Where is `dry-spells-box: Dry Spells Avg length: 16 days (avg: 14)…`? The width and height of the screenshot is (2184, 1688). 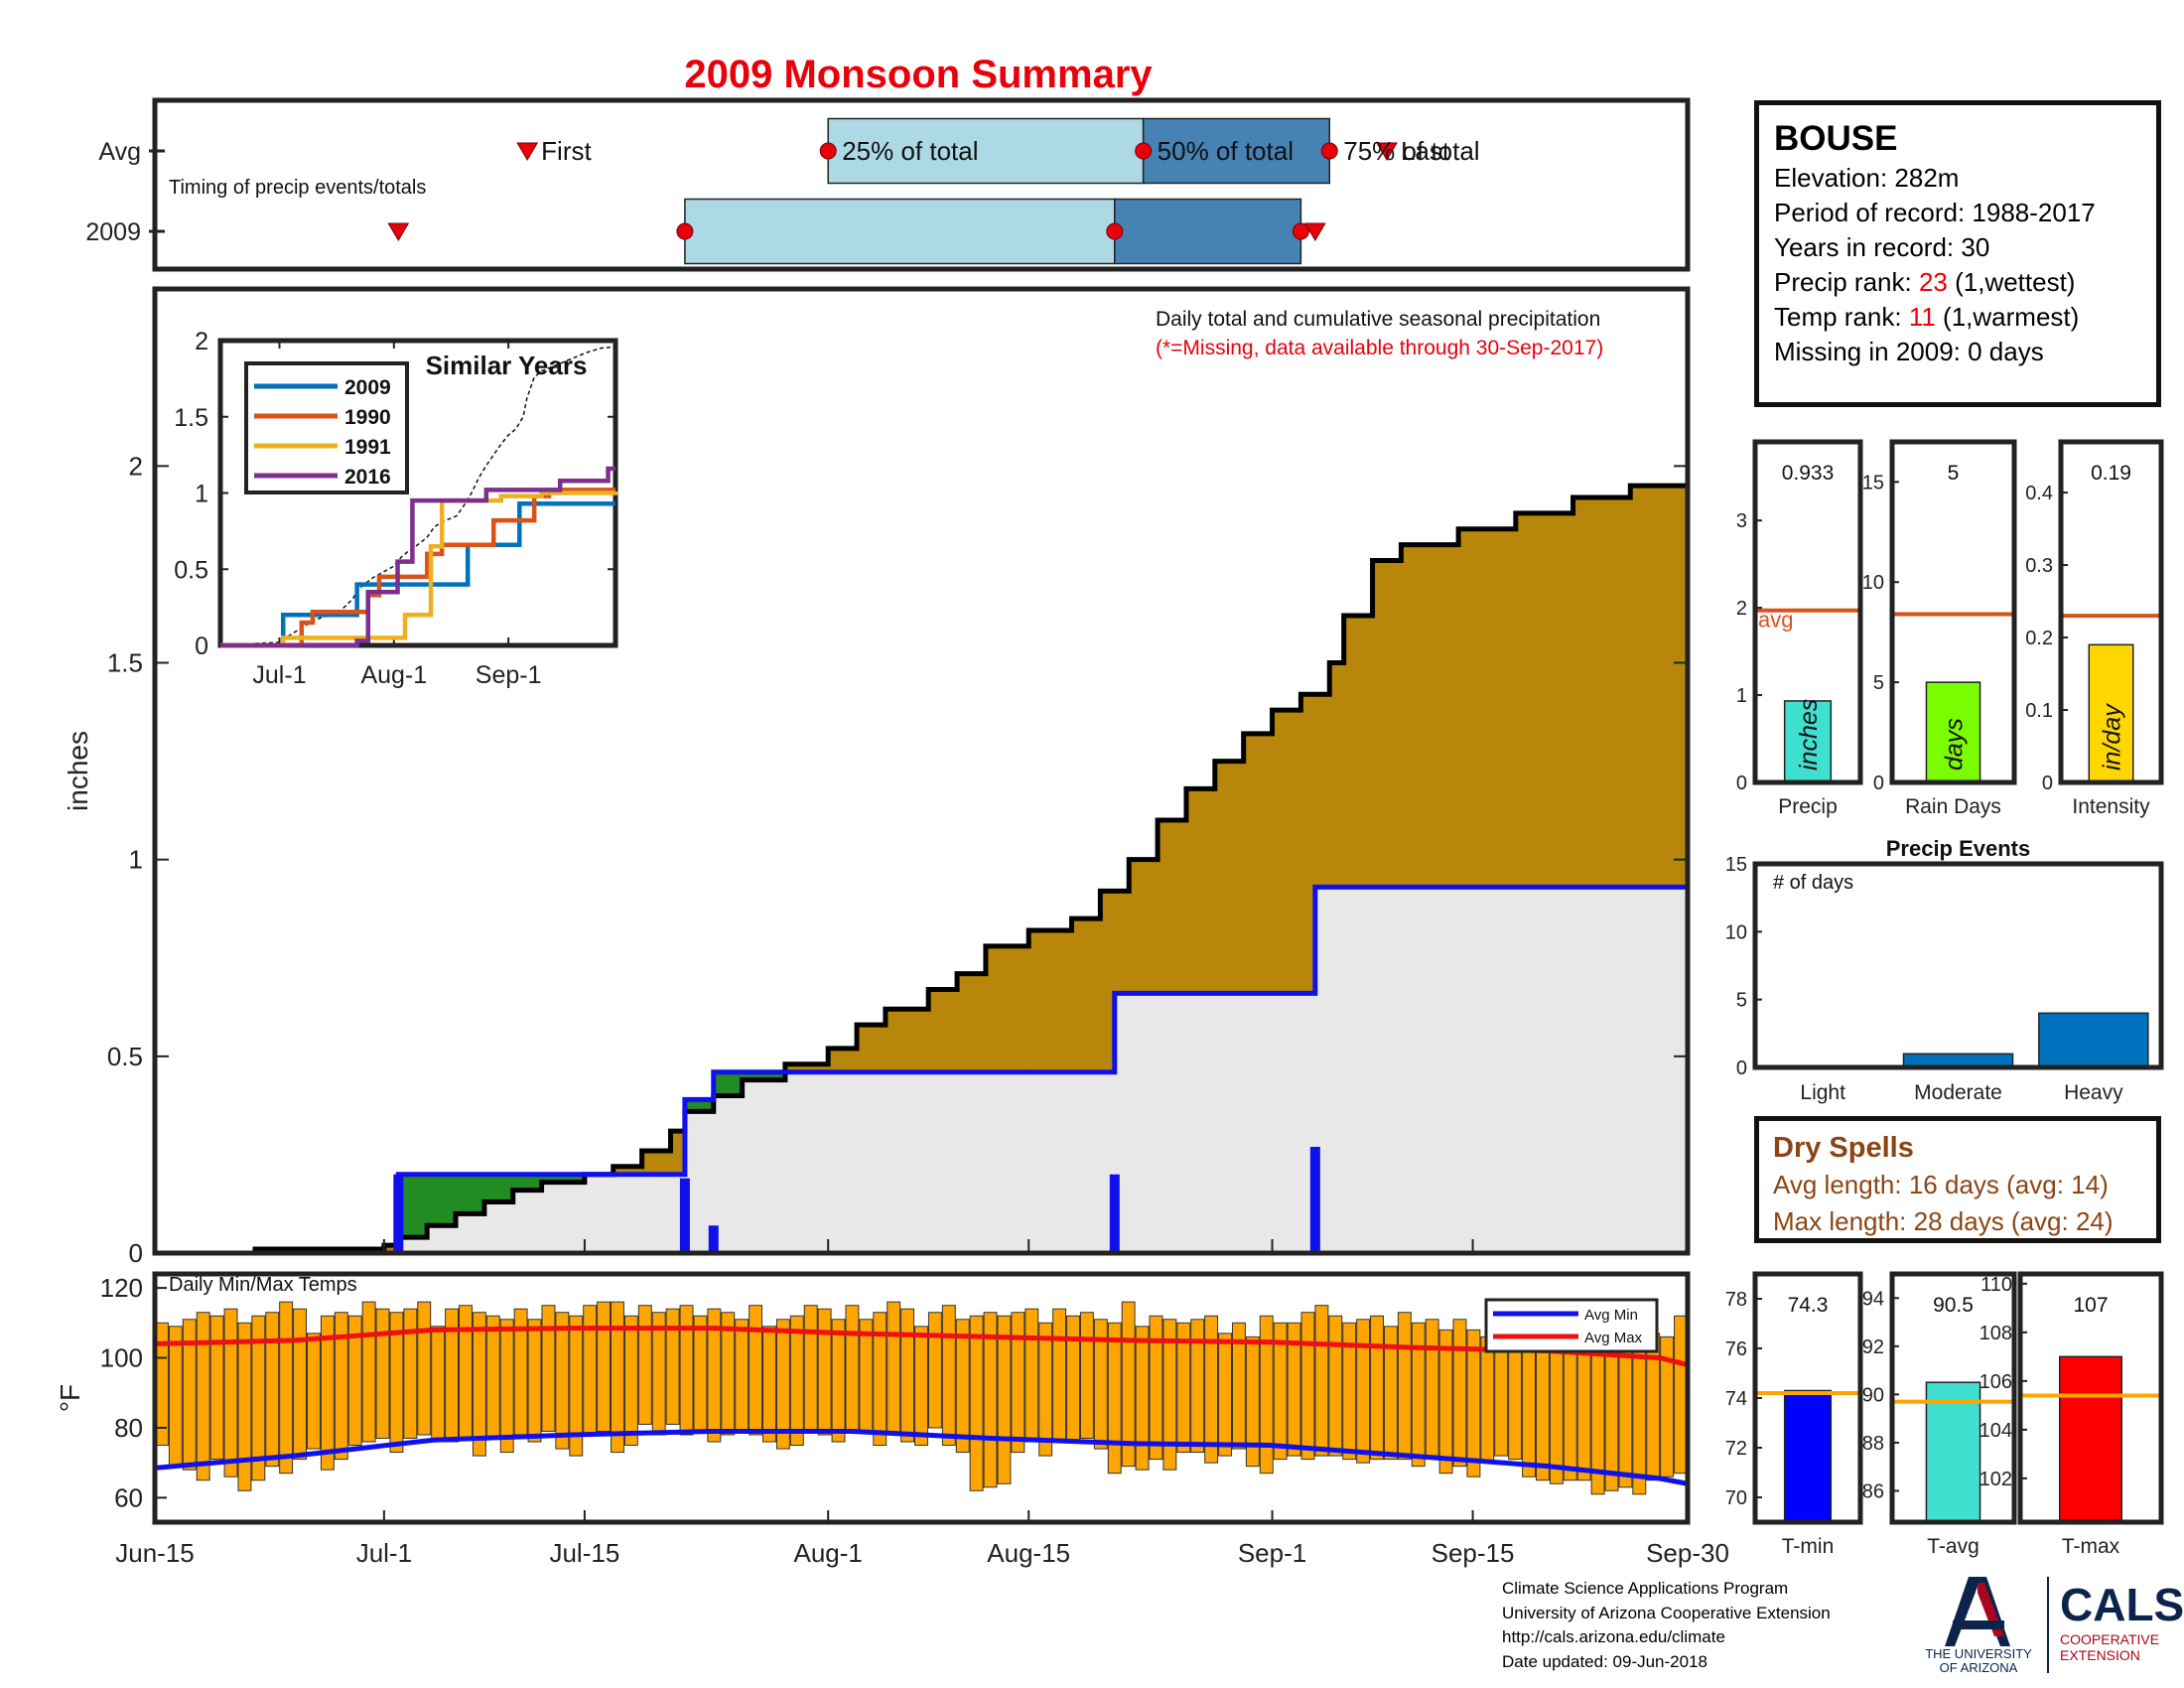 dry-spells-box: Dry Spells Avg length: 16 days (avg: 14)… is located at coordinates (1957, 1179).